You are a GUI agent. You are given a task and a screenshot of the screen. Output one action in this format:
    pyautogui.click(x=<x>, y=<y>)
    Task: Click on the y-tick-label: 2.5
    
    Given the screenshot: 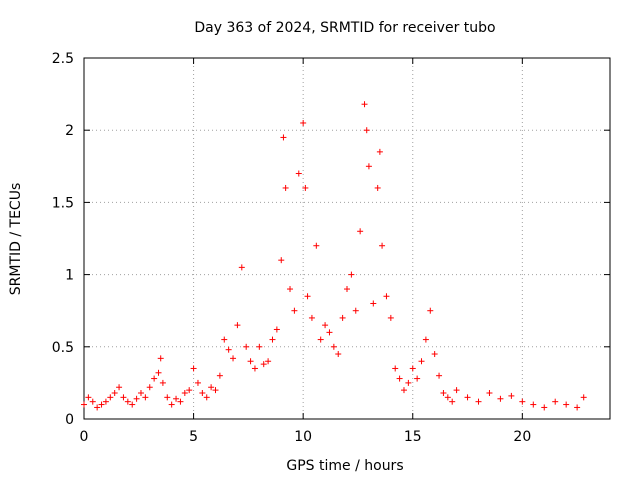 What is the action you would take?
    pyautogui.click(x=63, y=59)
    